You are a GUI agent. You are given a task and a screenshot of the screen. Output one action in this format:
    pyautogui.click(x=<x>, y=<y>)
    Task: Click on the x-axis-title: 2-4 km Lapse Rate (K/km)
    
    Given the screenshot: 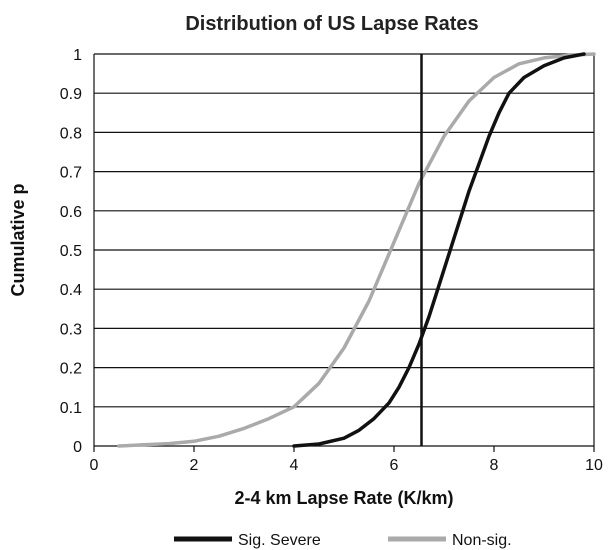 What is the action you would take?
    pyautogui.click(x=343, y=498)
    